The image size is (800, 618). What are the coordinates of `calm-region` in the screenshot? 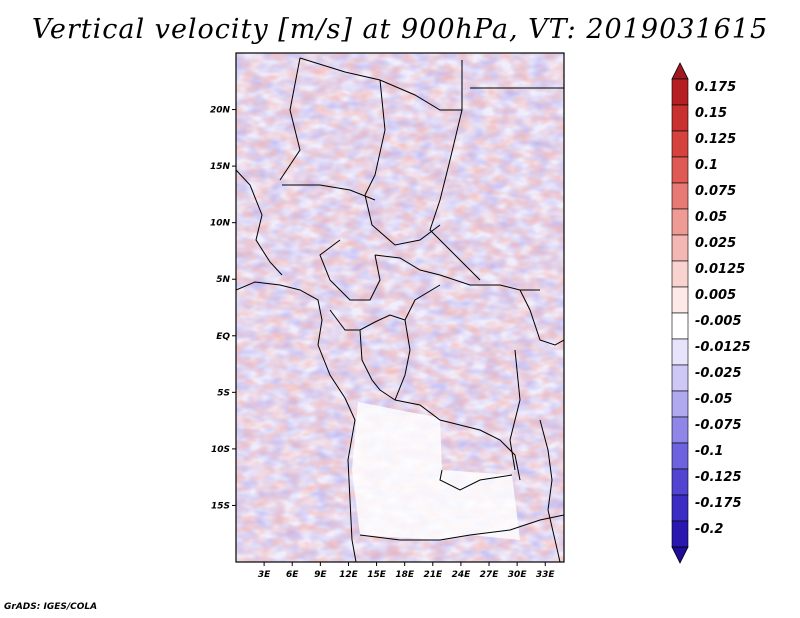 It's located at (436, 471).